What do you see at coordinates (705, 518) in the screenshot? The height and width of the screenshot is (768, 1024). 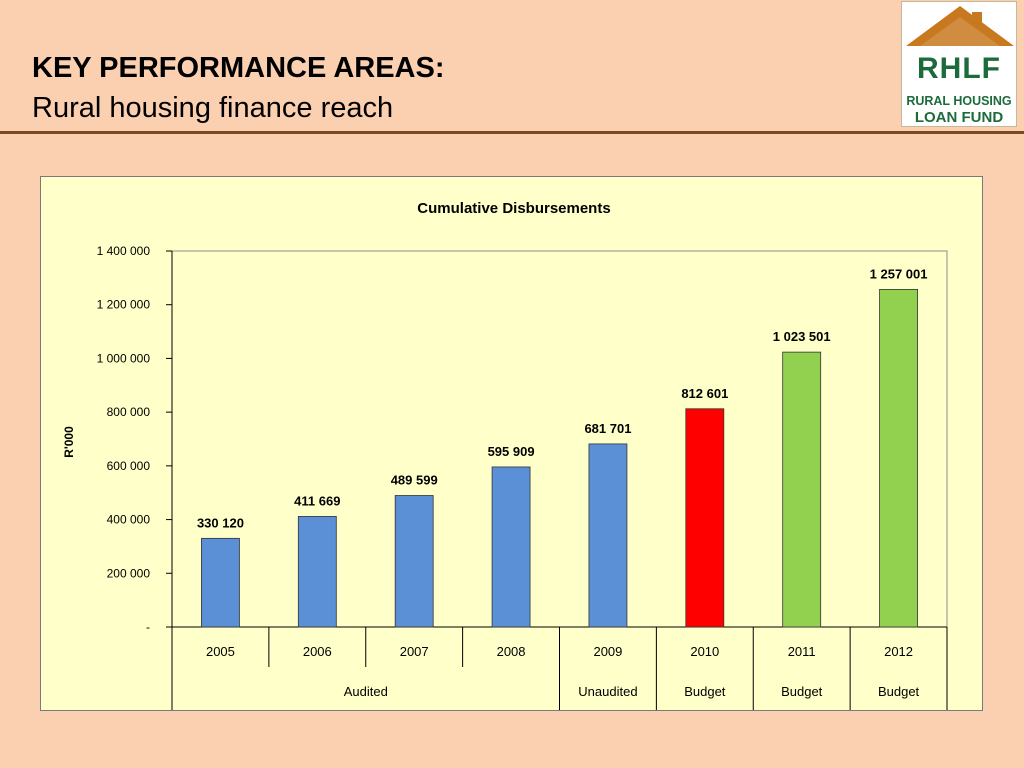 I see `bar-2010` at bounding box center [705, 518].